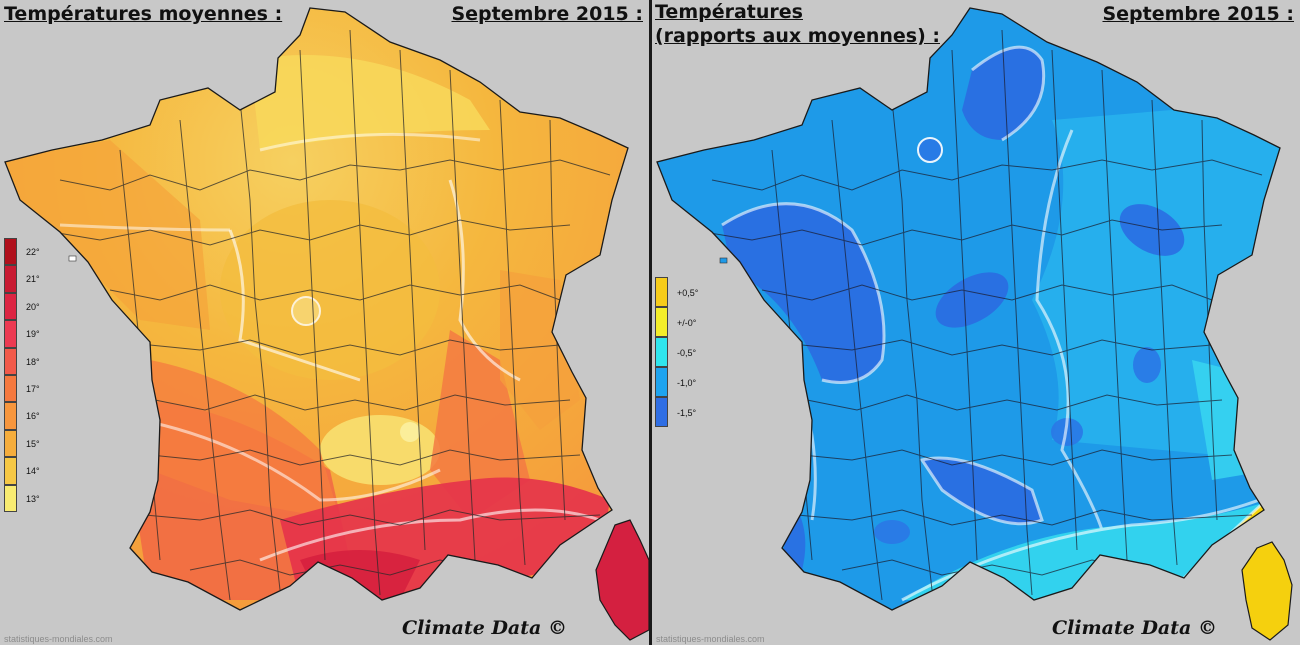 This screenshot has width=1300, height=645. What do you see at coordinates (797, 36) in the screenshot?
I see `right-map-title-line2: (rapports aux moyennes) :` at bounding box center [797, 36].